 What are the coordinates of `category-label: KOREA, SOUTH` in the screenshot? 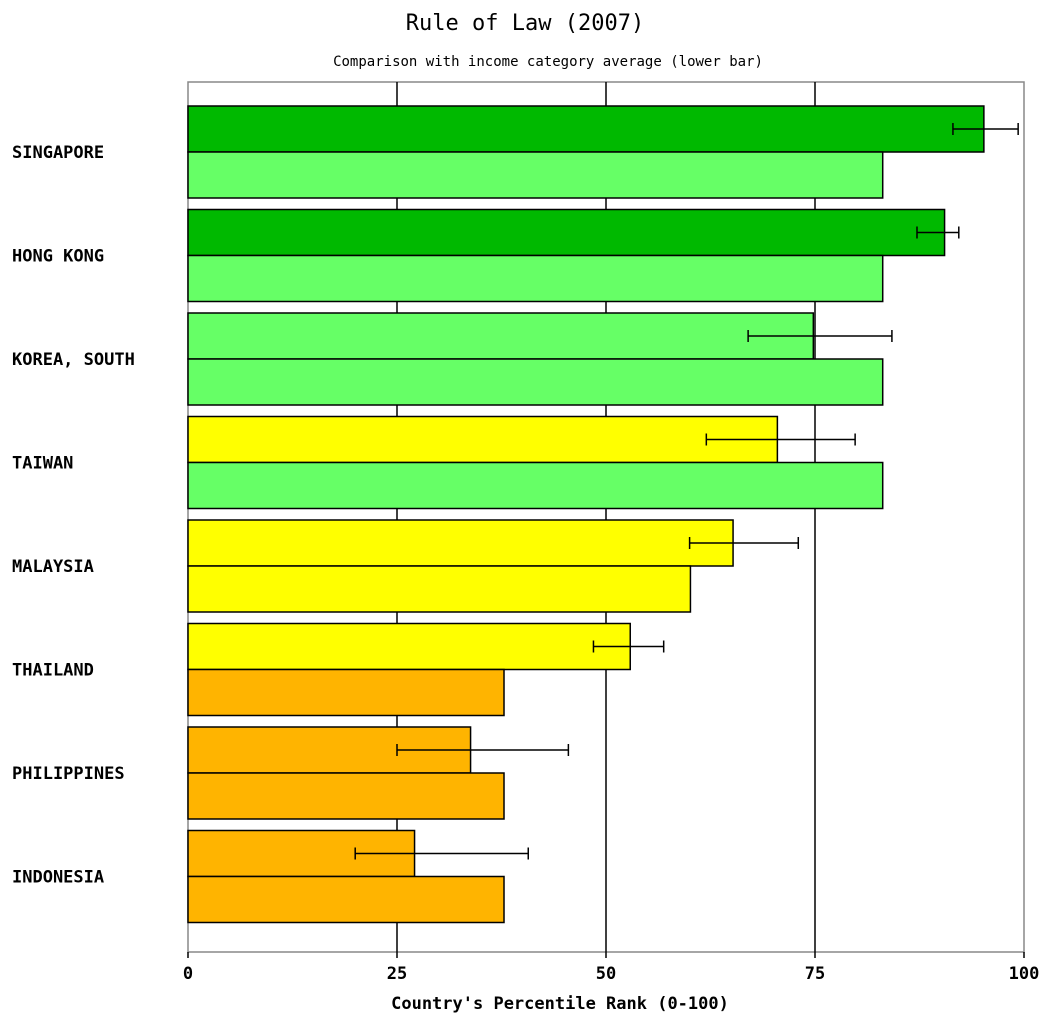 It's located at (73, 360).